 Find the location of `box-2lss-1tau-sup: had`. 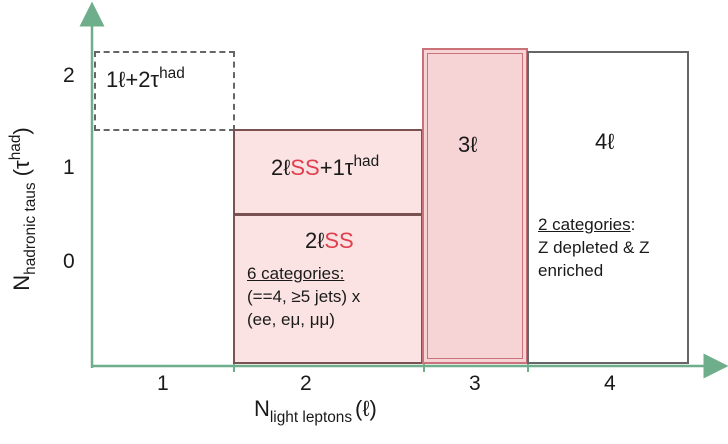

box-2lss-1tau-sup: had is located at coordinates (366, 161).